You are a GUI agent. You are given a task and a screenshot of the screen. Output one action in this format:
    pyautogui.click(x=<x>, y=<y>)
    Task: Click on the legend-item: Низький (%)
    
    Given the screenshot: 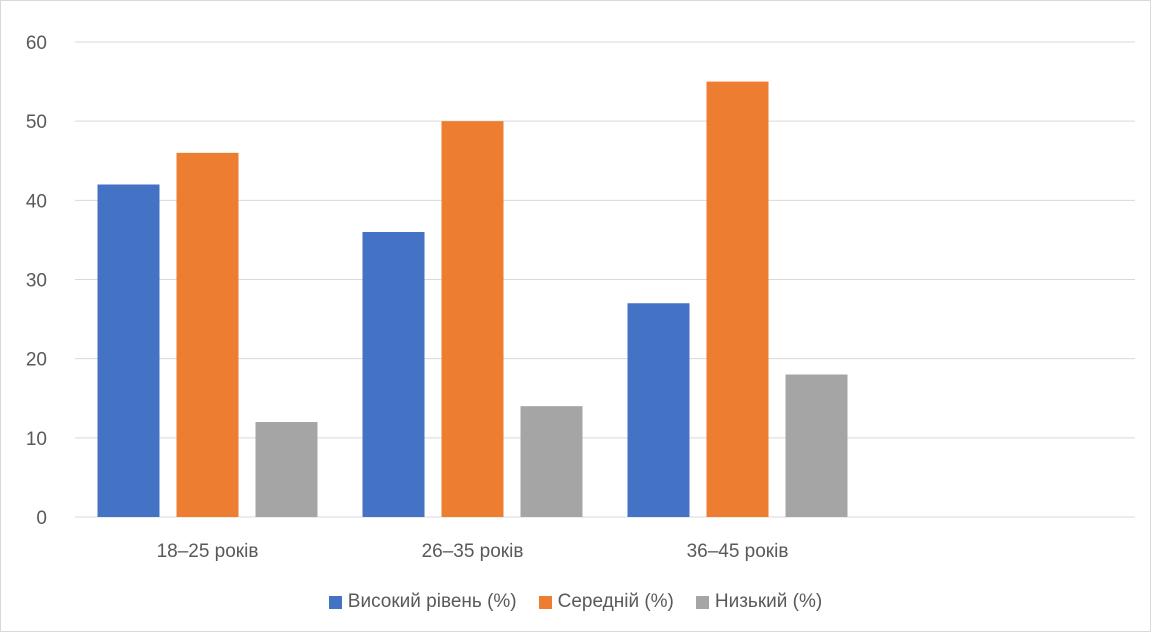 What is the action you would take?
    pyautogui.click(x=759, y=602)
    